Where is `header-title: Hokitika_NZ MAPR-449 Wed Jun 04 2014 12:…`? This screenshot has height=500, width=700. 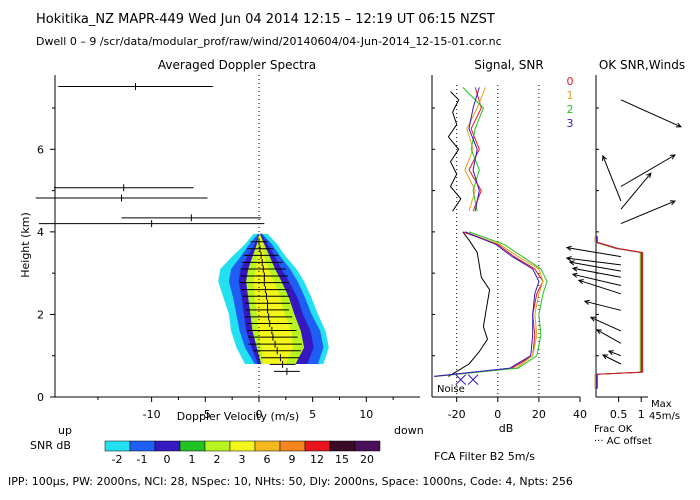 header-title: Hokitika_NZ MAPR-449 Wed Jun 04 2014 12:… is located at coordinates (265, 19).